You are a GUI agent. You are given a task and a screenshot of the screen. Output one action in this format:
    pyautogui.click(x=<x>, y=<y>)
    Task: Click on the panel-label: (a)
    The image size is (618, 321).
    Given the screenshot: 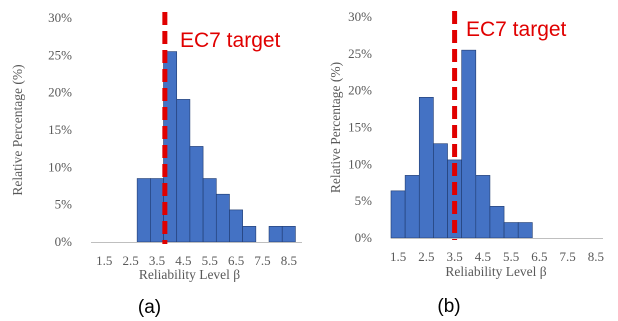 What is the action you would take?
    pyautogui.click(x=149, y=307)
    